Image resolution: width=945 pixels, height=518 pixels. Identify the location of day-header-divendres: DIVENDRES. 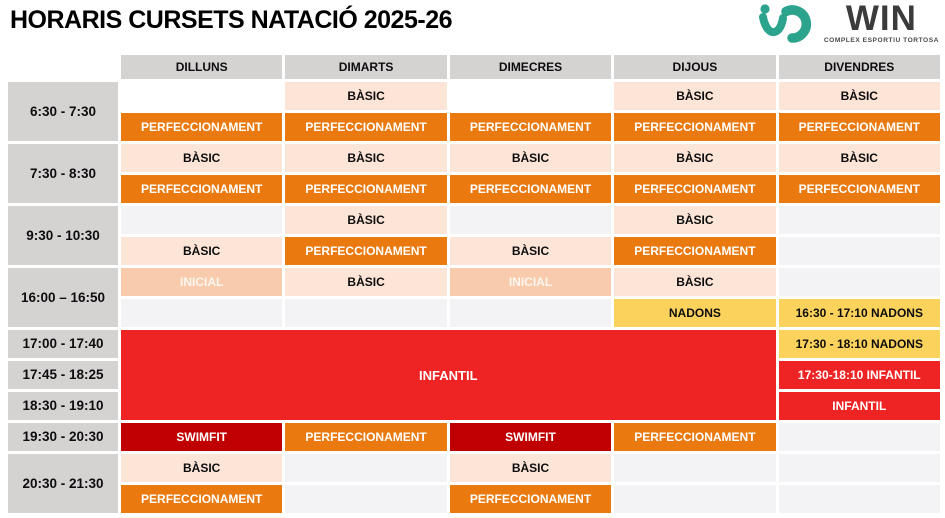
(859, 67).